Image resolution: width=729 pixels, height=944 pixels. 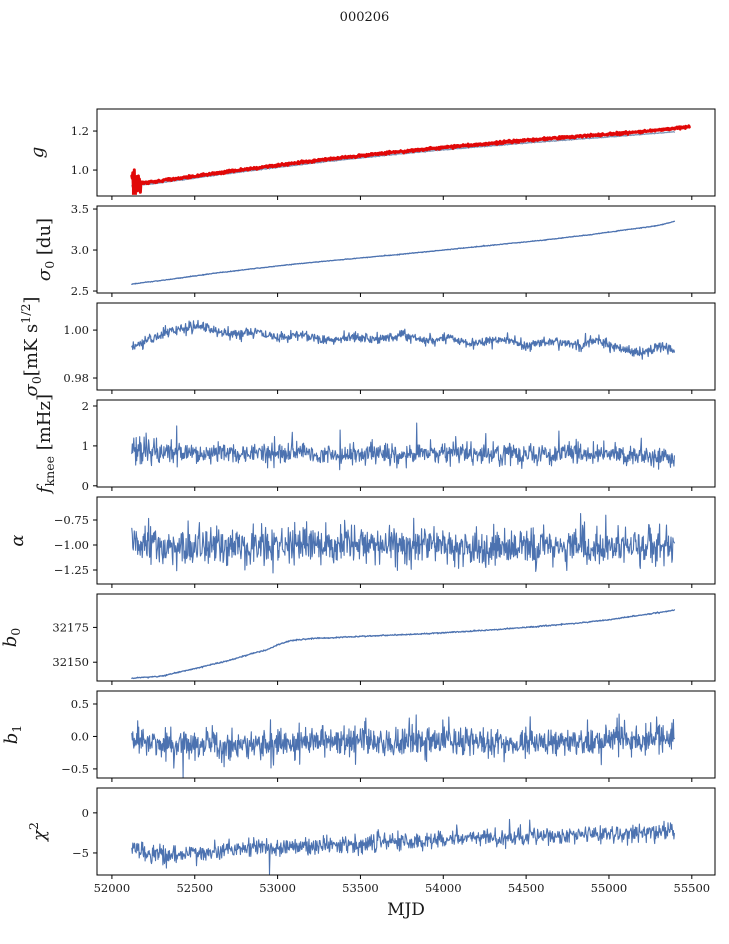 I want to click on y-tick-label: 0.98, so click(x=76, y=378).